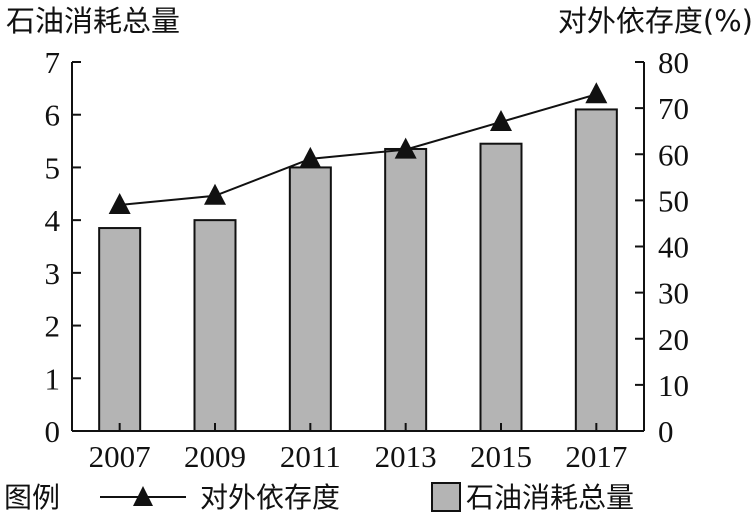 The width and height of the screenshot is (756, 524). Describe the element at coordinates (673, 385) in the screenshot. I see `right-tick-label: 10` at that location.